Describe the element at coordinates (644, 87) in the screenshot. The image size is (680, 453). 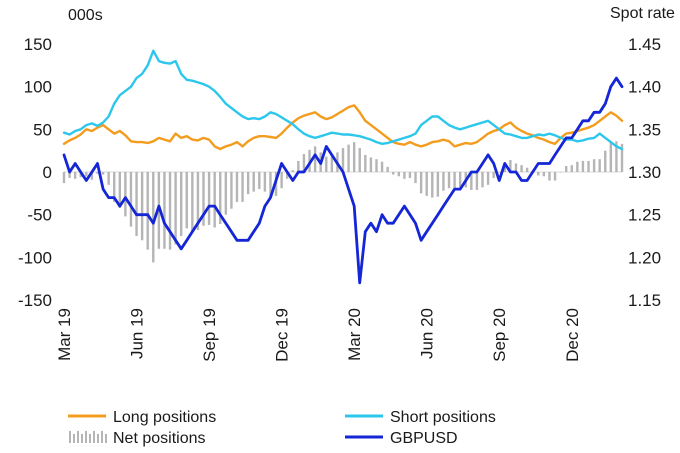
I see `right-axis-tick-label: 1.40` at that location.